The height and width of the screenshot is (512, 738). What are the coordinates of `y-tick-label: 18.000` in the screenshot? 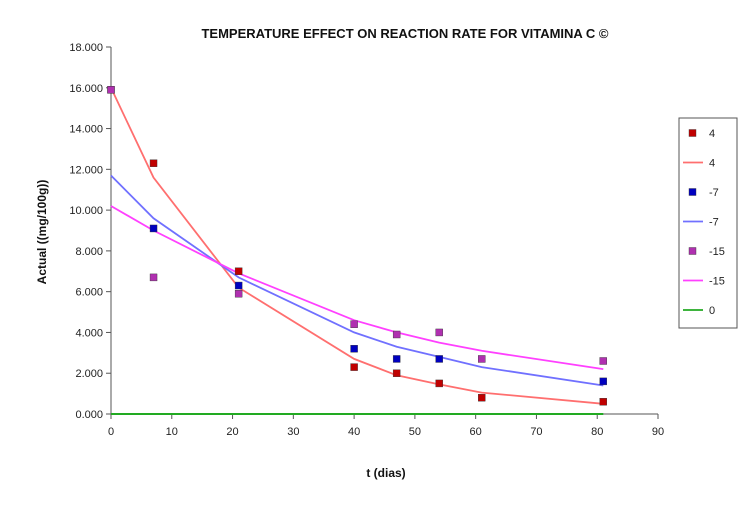 It's located at (86, 48).